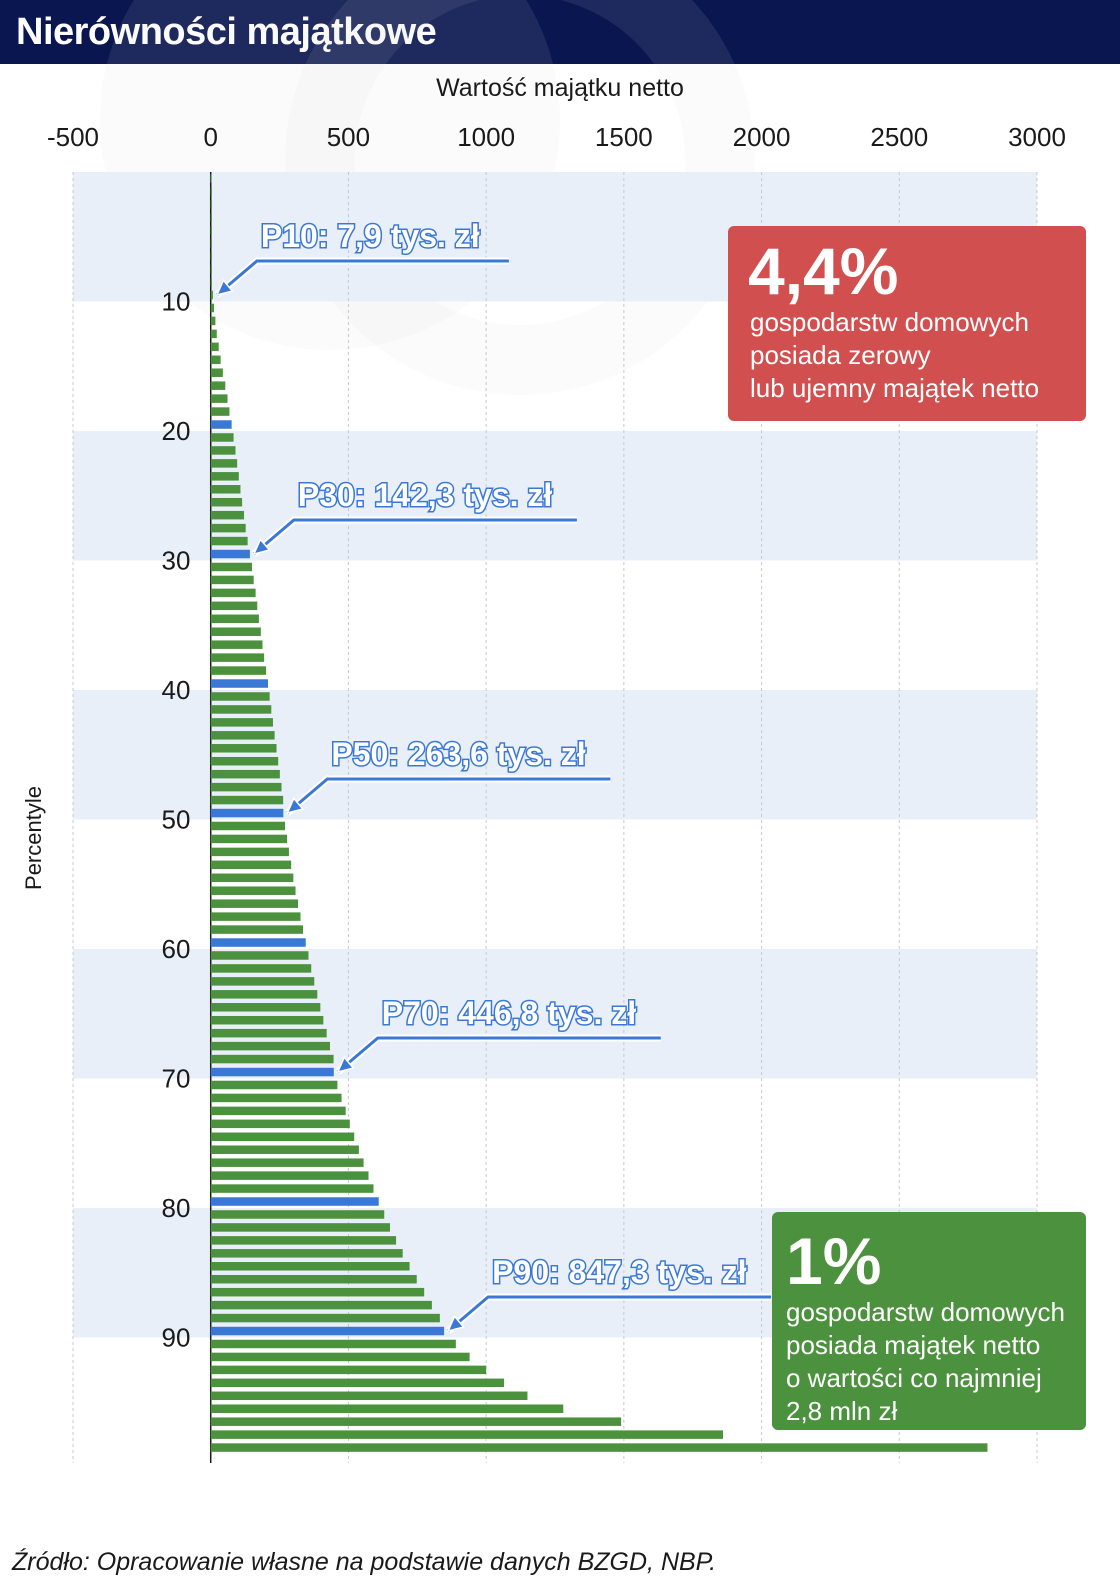 Image resolution: width=1120 pixels, height=1593 pixels. Describe the element at coordinates (914, 1378) in the screenshot. I see `callout-top-line: o wartości co najmniej` at that location.